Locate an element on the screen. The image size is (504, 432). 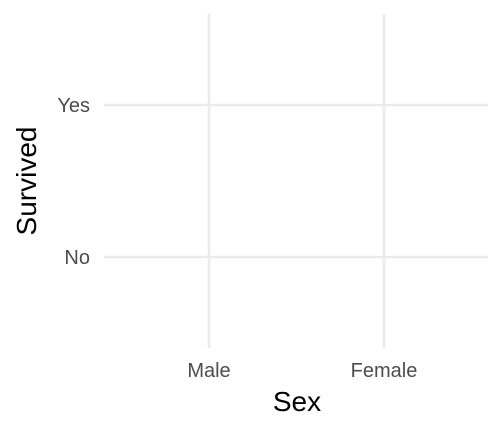
y-tick-label-no: No is located at coordinates (77, 258).